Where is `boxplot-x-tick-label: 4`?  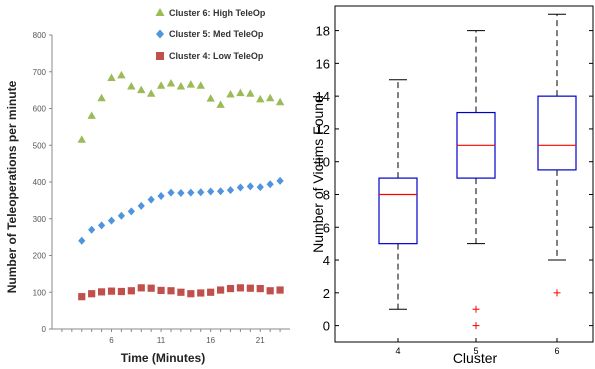 boxplot-x-tick-label: 4 is located at coordinates (397, 351).